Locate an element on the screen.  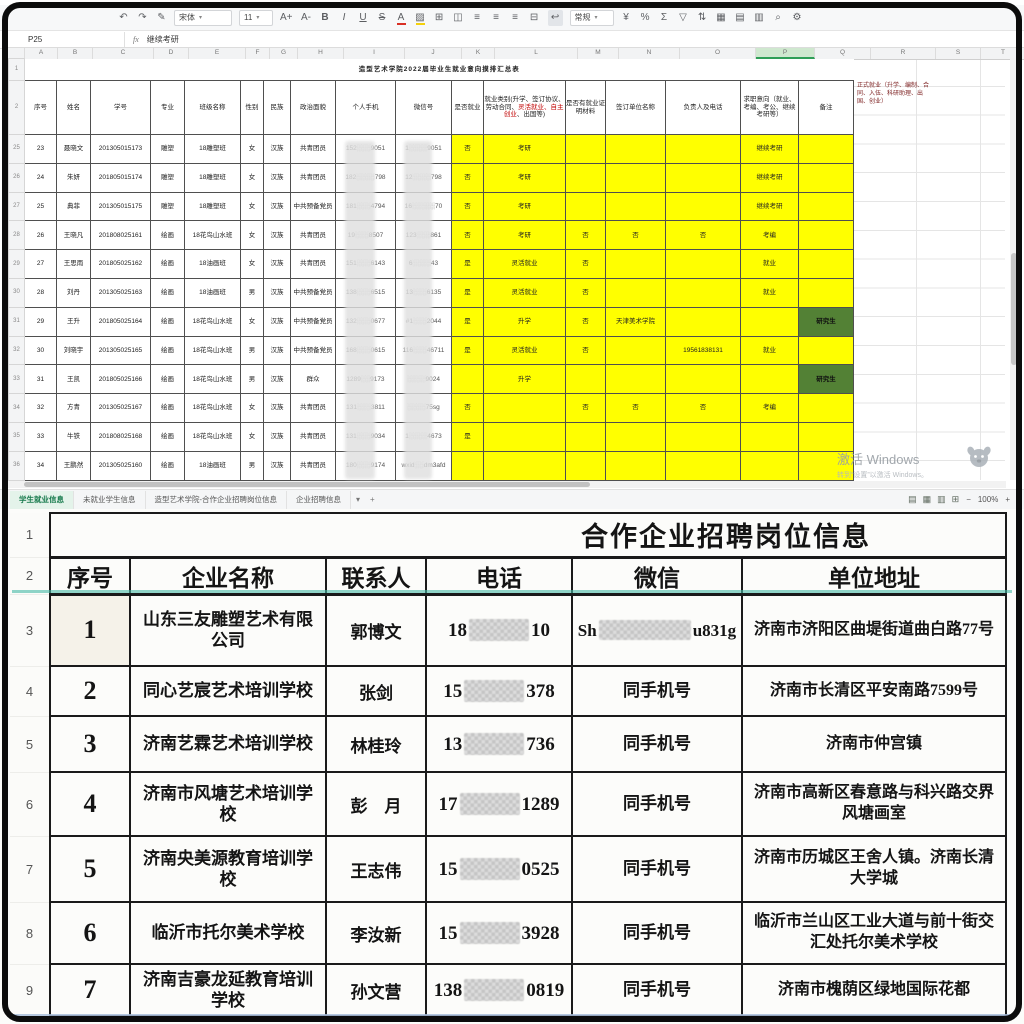
sheet-tab: 未就业学生信息 is located at coordinates (110, 499).